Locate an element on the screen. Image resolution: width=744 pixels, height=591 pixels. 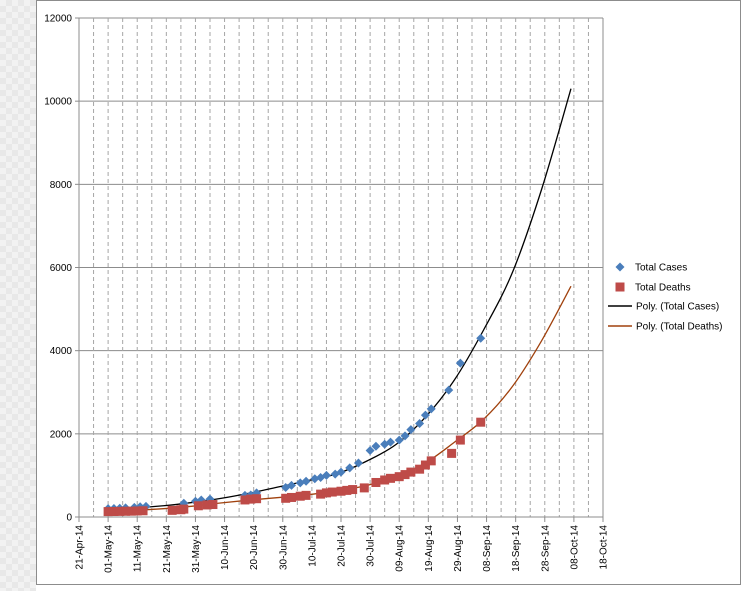
x-tick-label: 21-May-14 is located at coordinates (167, 549).